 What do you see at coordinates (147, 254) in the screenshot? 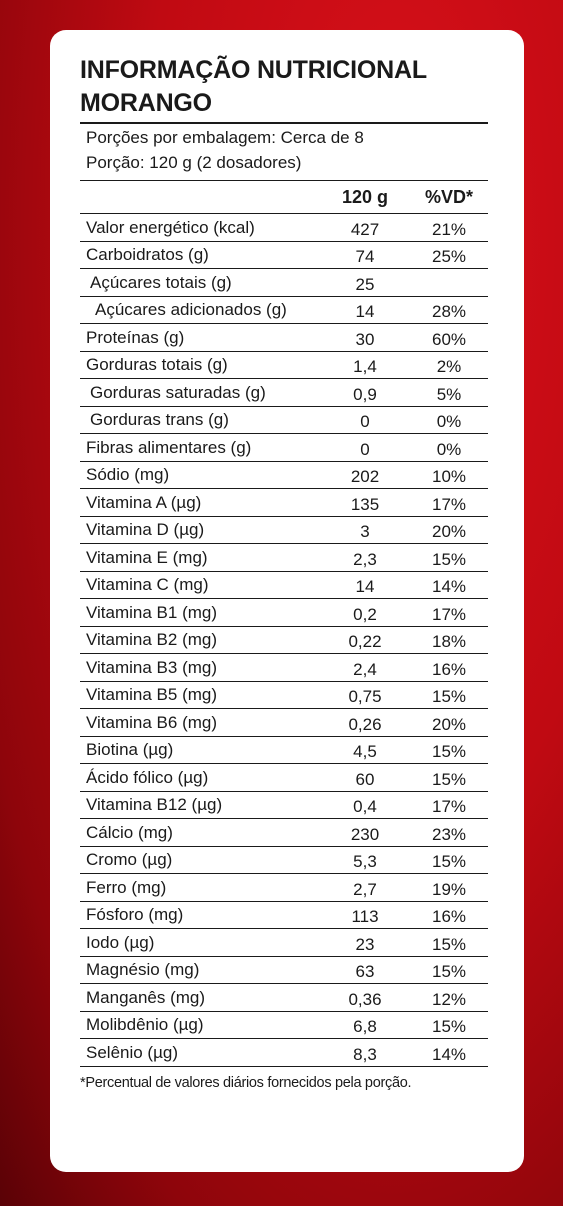
I see `nutrient-name: Carboidratos (g)` at bounding box center [147, 254].